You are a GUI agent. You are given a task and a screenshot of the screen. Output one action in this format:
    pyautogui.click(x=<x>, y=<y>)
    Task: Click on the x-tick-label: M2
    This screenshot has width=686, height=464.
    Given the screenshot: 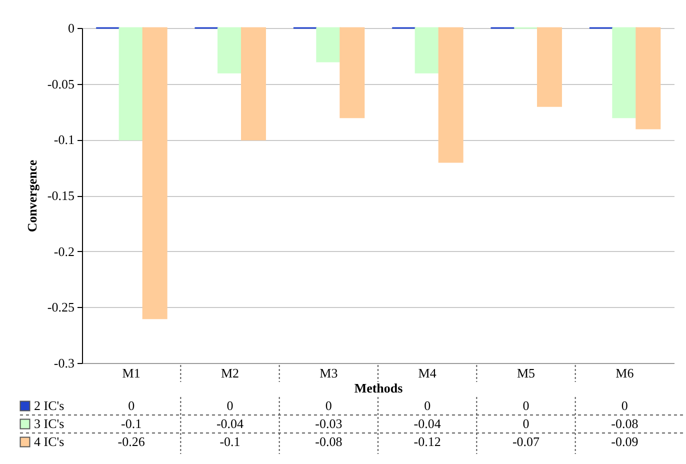 What is the action you would take?
    pyautogui.click(x=230, y=373)
    